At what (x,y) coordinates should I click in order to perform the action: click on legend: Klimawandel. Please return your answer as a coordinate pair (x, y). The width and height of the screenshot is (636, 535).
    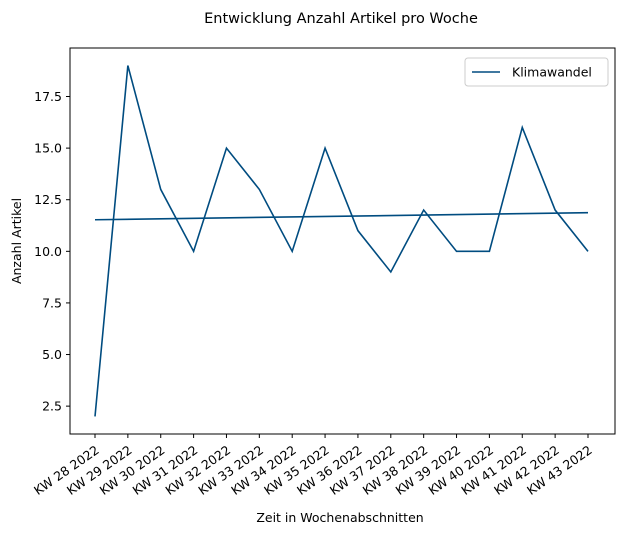
    Looking at the image, I should click on (536, 72).